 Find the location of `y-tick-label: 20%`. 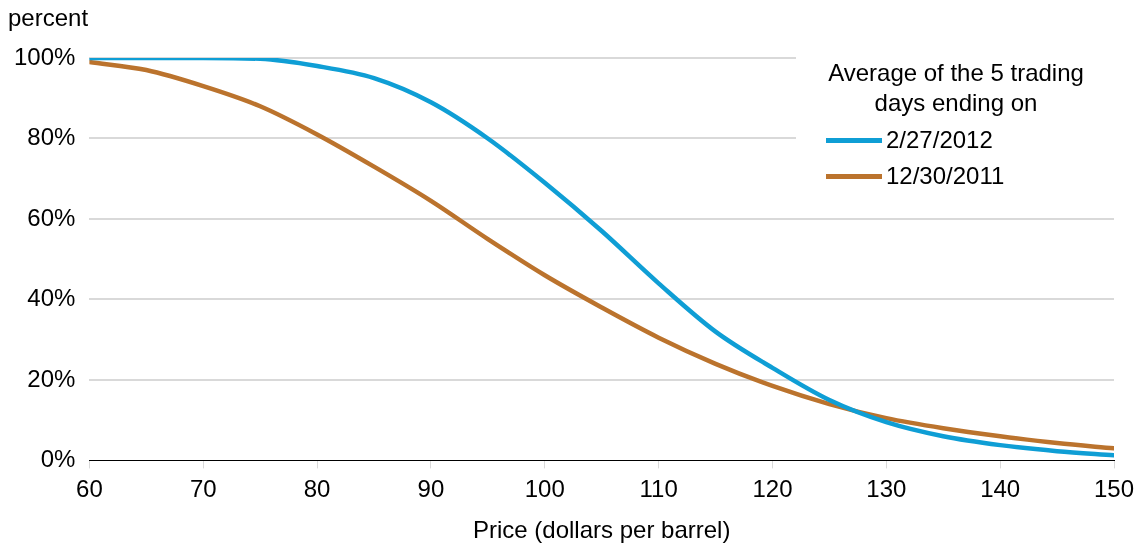

y-tick-label: 20% is located at coordinates (51, 378).